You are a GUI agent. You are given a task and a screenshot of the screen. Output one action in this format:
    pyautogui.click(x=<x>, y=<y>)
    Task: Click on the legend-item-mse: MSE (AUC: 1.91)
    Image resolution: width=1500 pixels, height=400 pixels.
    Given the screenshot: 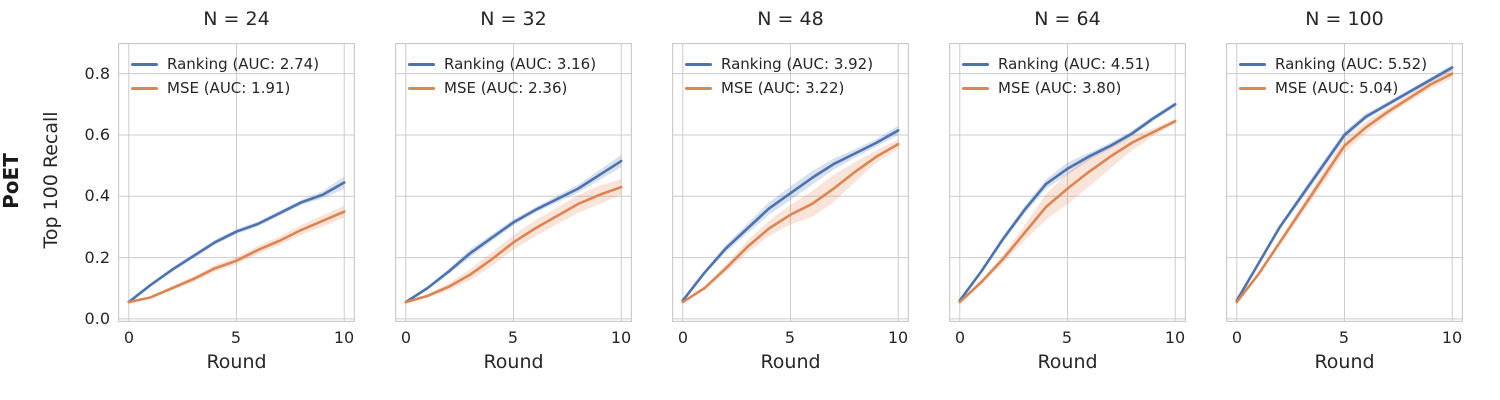 What is the action you would take?
    pyautogui.click(x=225, y=88)
    